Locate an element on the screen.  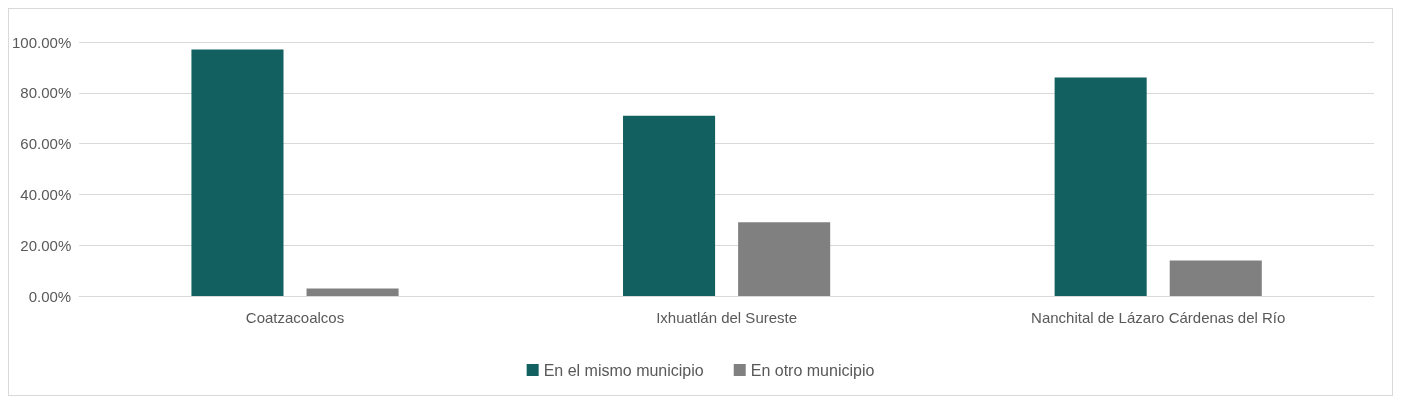
legend-label: En otro municipio is located at coordinates (812, 370).